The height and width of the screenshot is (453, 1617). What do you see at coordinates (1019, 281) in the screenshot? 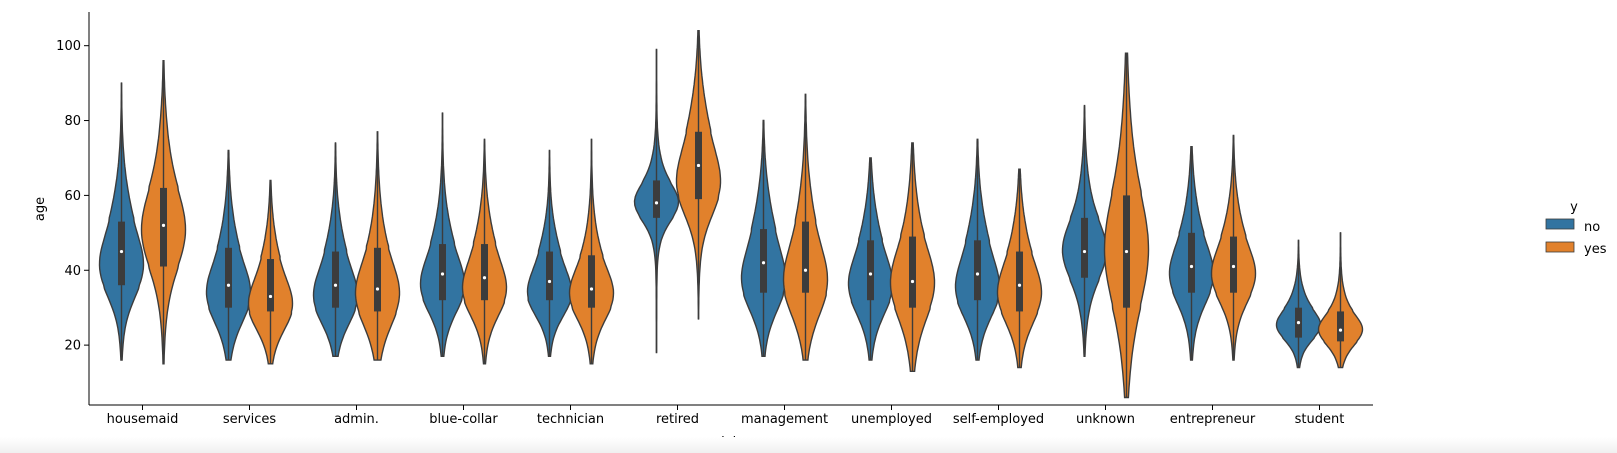
I see `iqr-box-yes-self-employed` at bounding box center [1019, 281].